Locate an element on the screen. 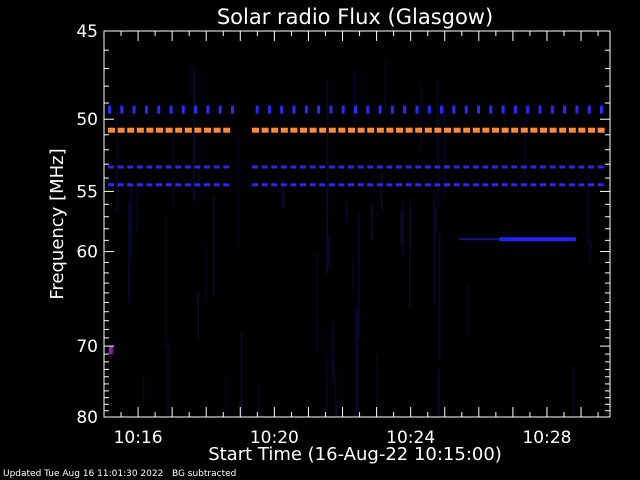 This screenshot has width=640, height=480. band-54.5 is located at coordinates (356, 185).